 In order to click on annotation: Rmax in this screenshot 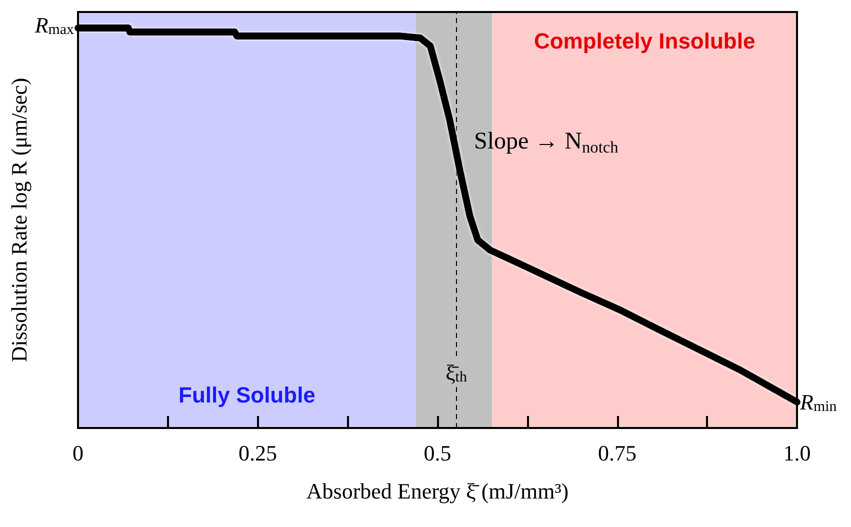, I will do `click(54, 25)`.